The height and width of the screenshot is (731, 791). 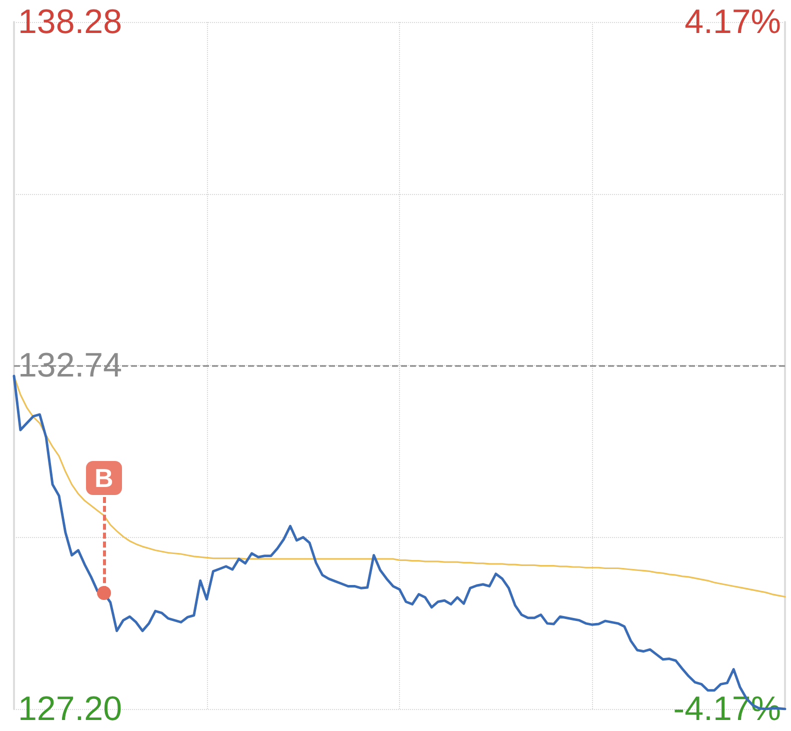 What do you see at coordinates (104, 478) in the screenshot?
I see `annotation: B` at bounding box center [104, 478].